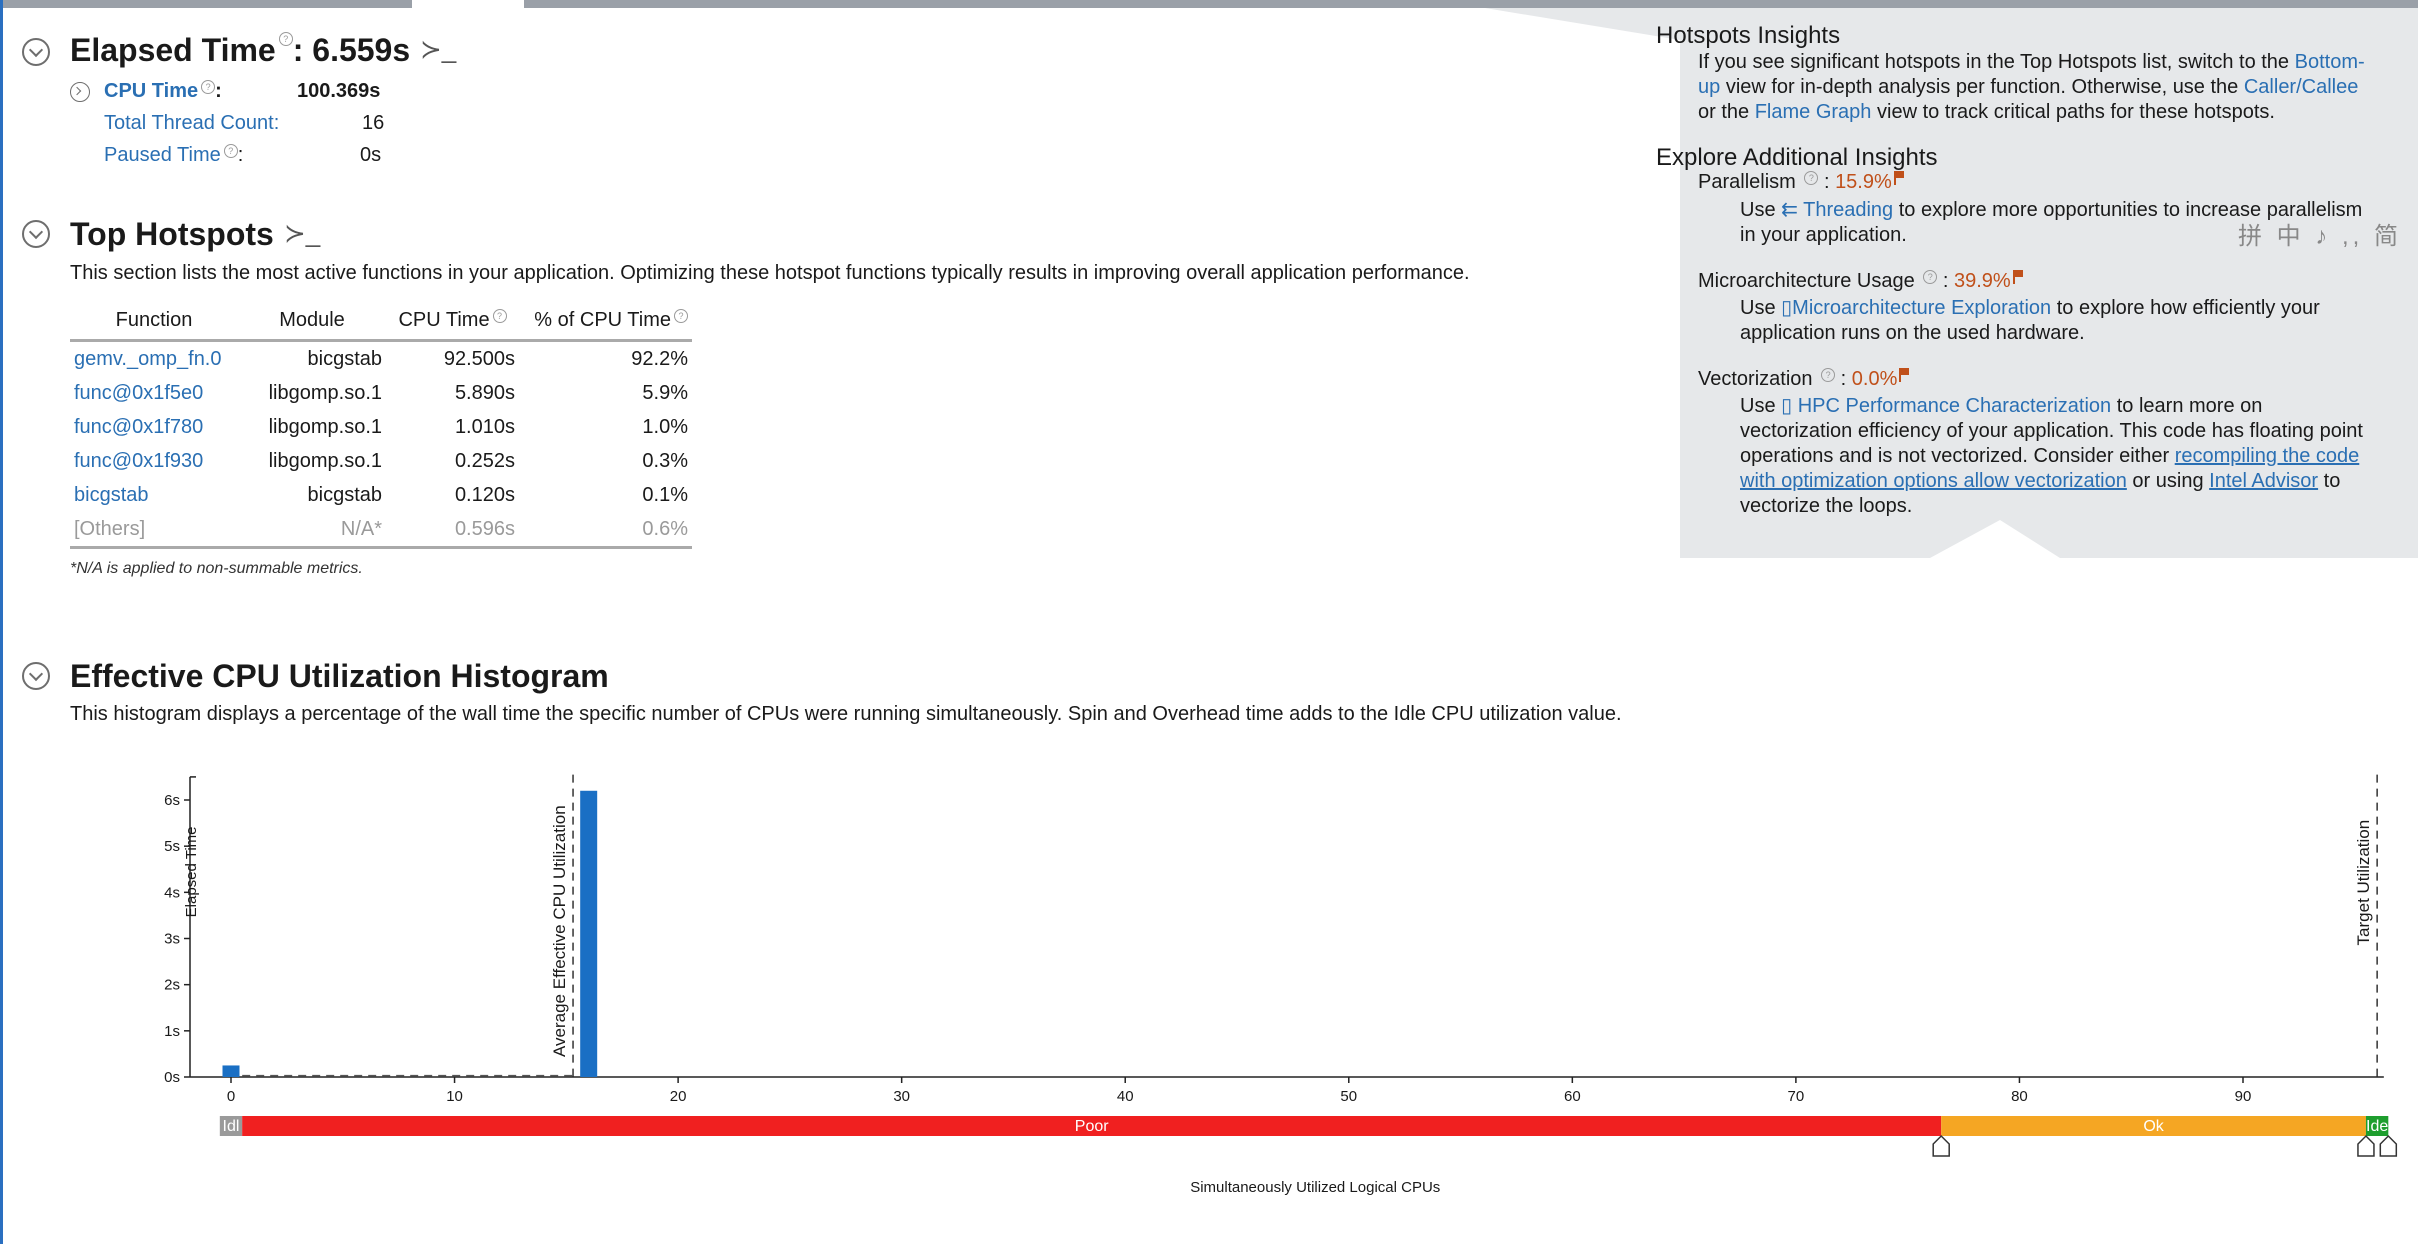  What do you see at coordinates (111, 494) in the screenshot?
I see `function-link: bicgstab` at bounding box center [111, 494].